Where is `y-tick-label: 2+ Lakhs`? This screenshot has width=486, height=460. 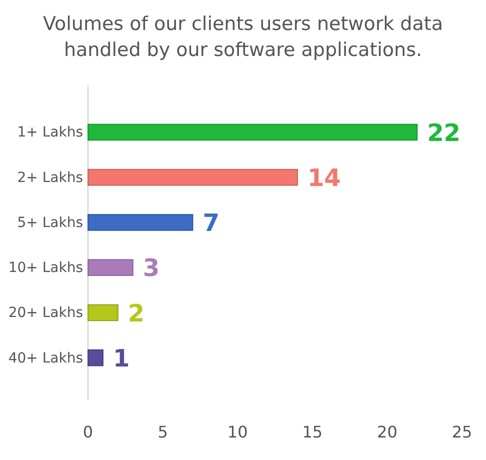 y-tick-label: 2+ Lakhs is located at coordinates (50, 178).